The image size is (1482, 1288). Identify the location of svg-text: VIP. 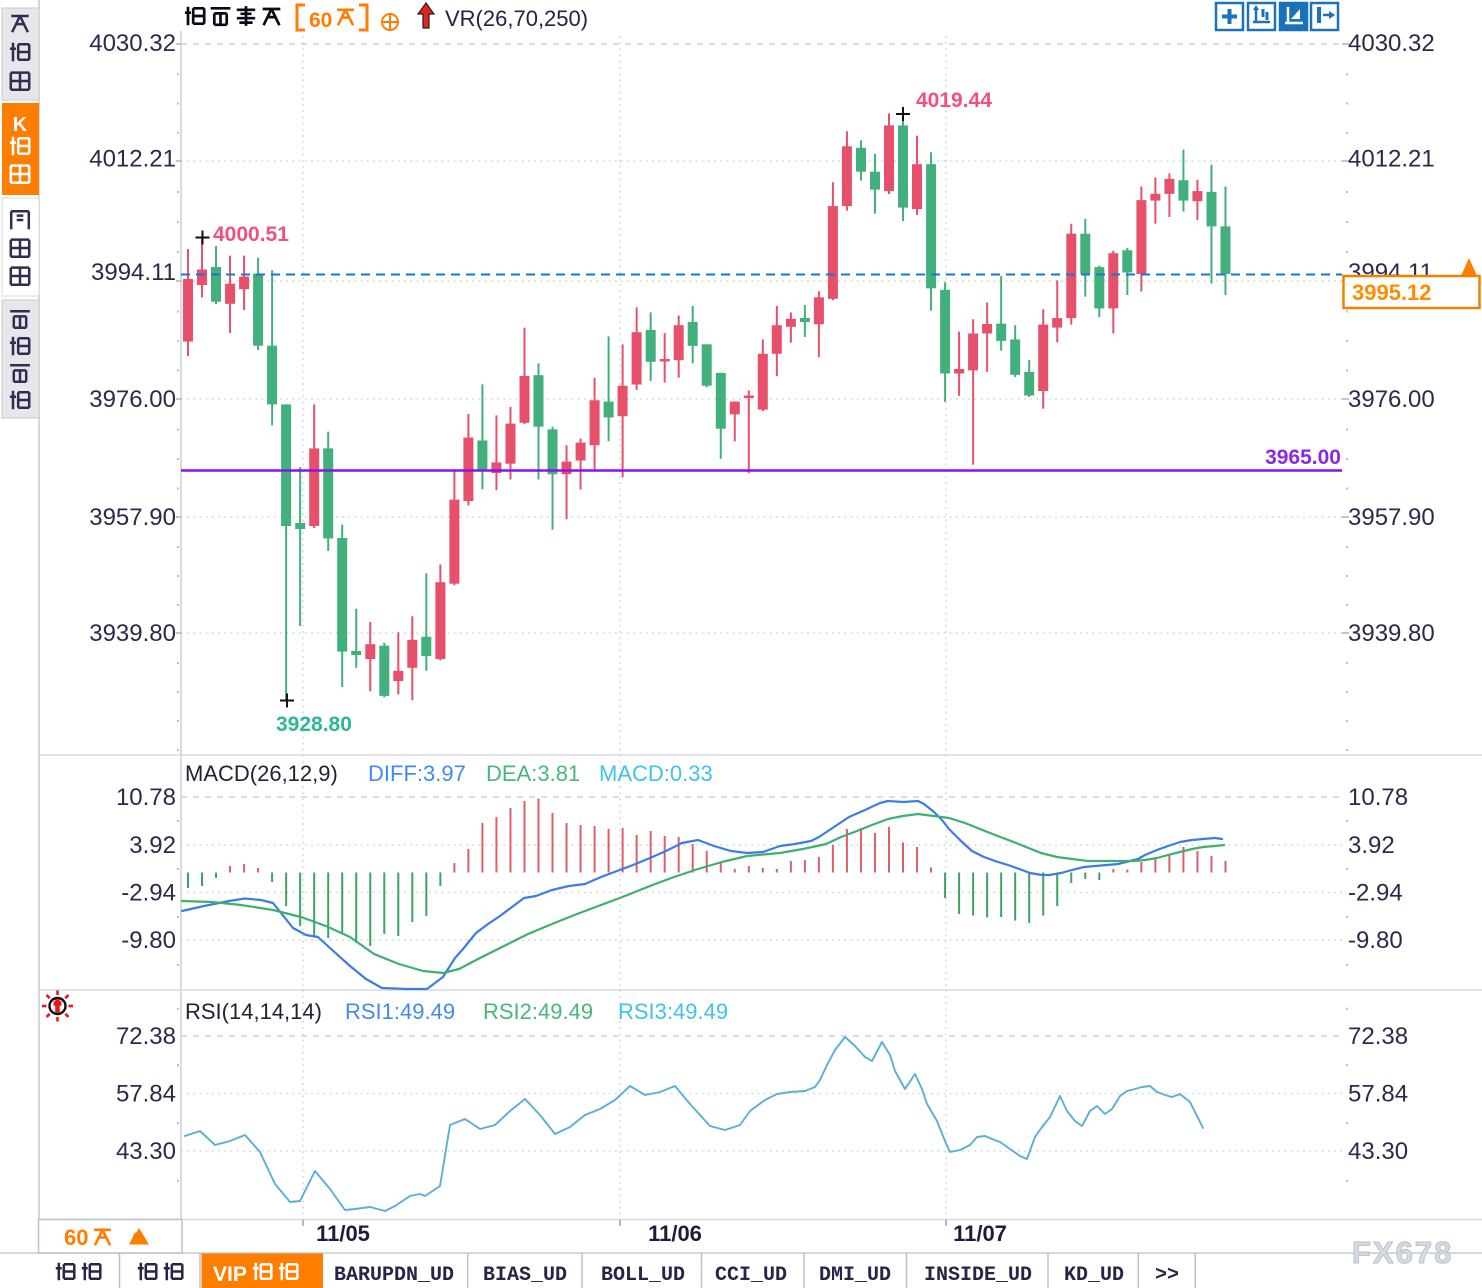
(230, 1274).